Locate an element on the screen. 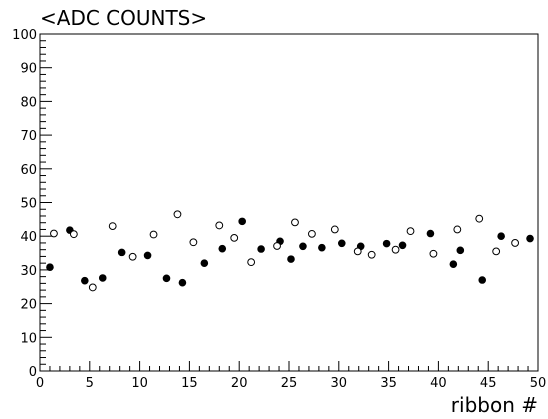 The width and height of the screenshot is (548, 419). x-tick-label: 30 is located at coordinates (339, 383).